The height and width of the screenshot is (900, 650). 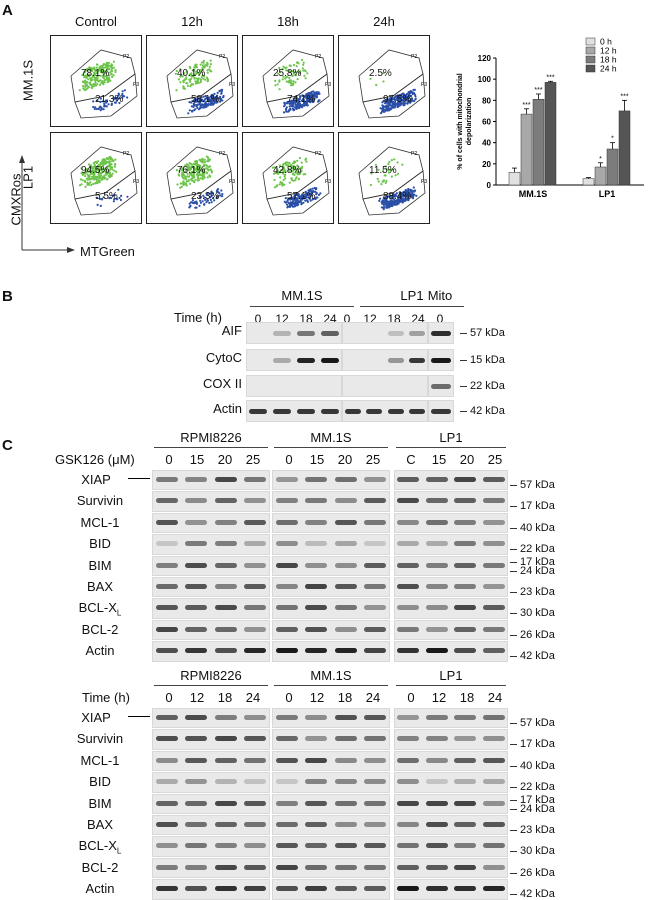 I want to click on xiap-arrow, so click(x=139, y=478).